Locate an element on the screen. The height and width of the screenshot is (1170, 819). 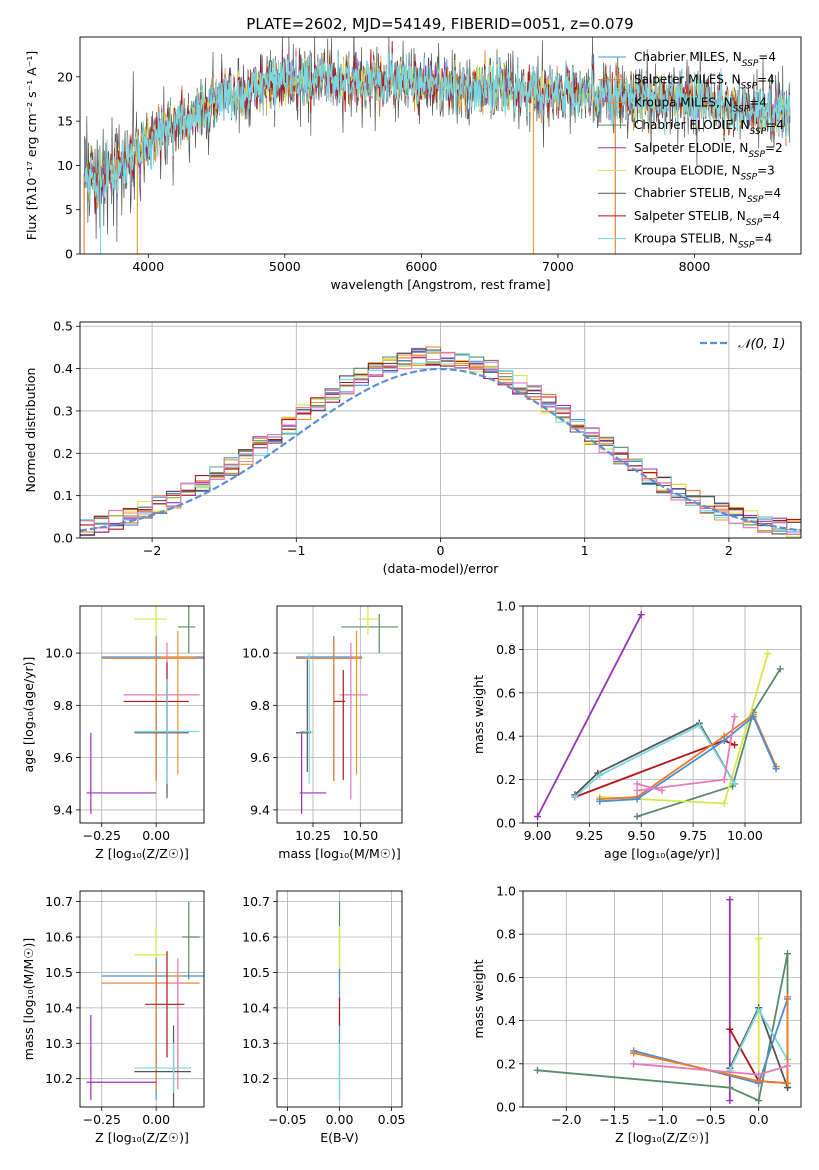
y-tick-label: 10.3 is located at coordinates (256, 1043).